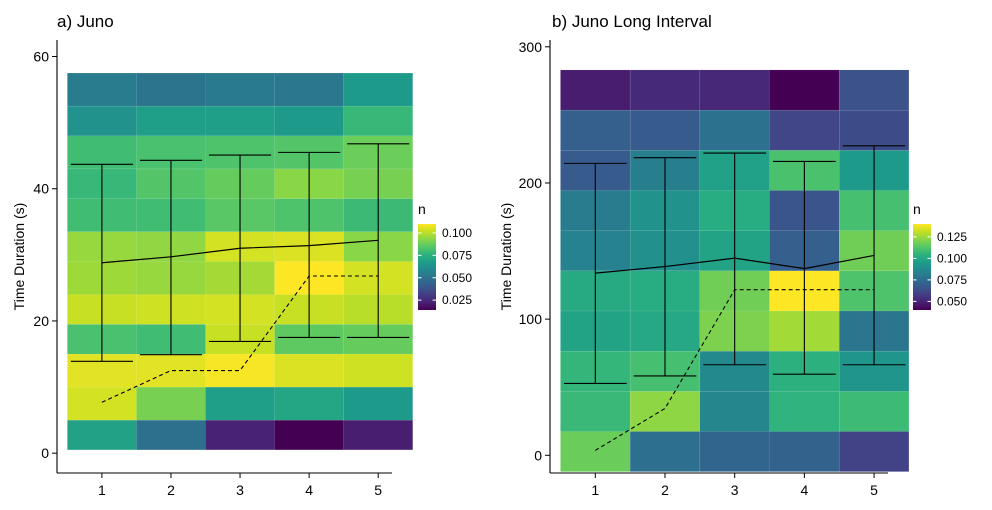 This screenshot has width=992, height=510. Describe the element at coordinates (531, 47) in the screenshot. I see `y-tick-label: 300` at that location.